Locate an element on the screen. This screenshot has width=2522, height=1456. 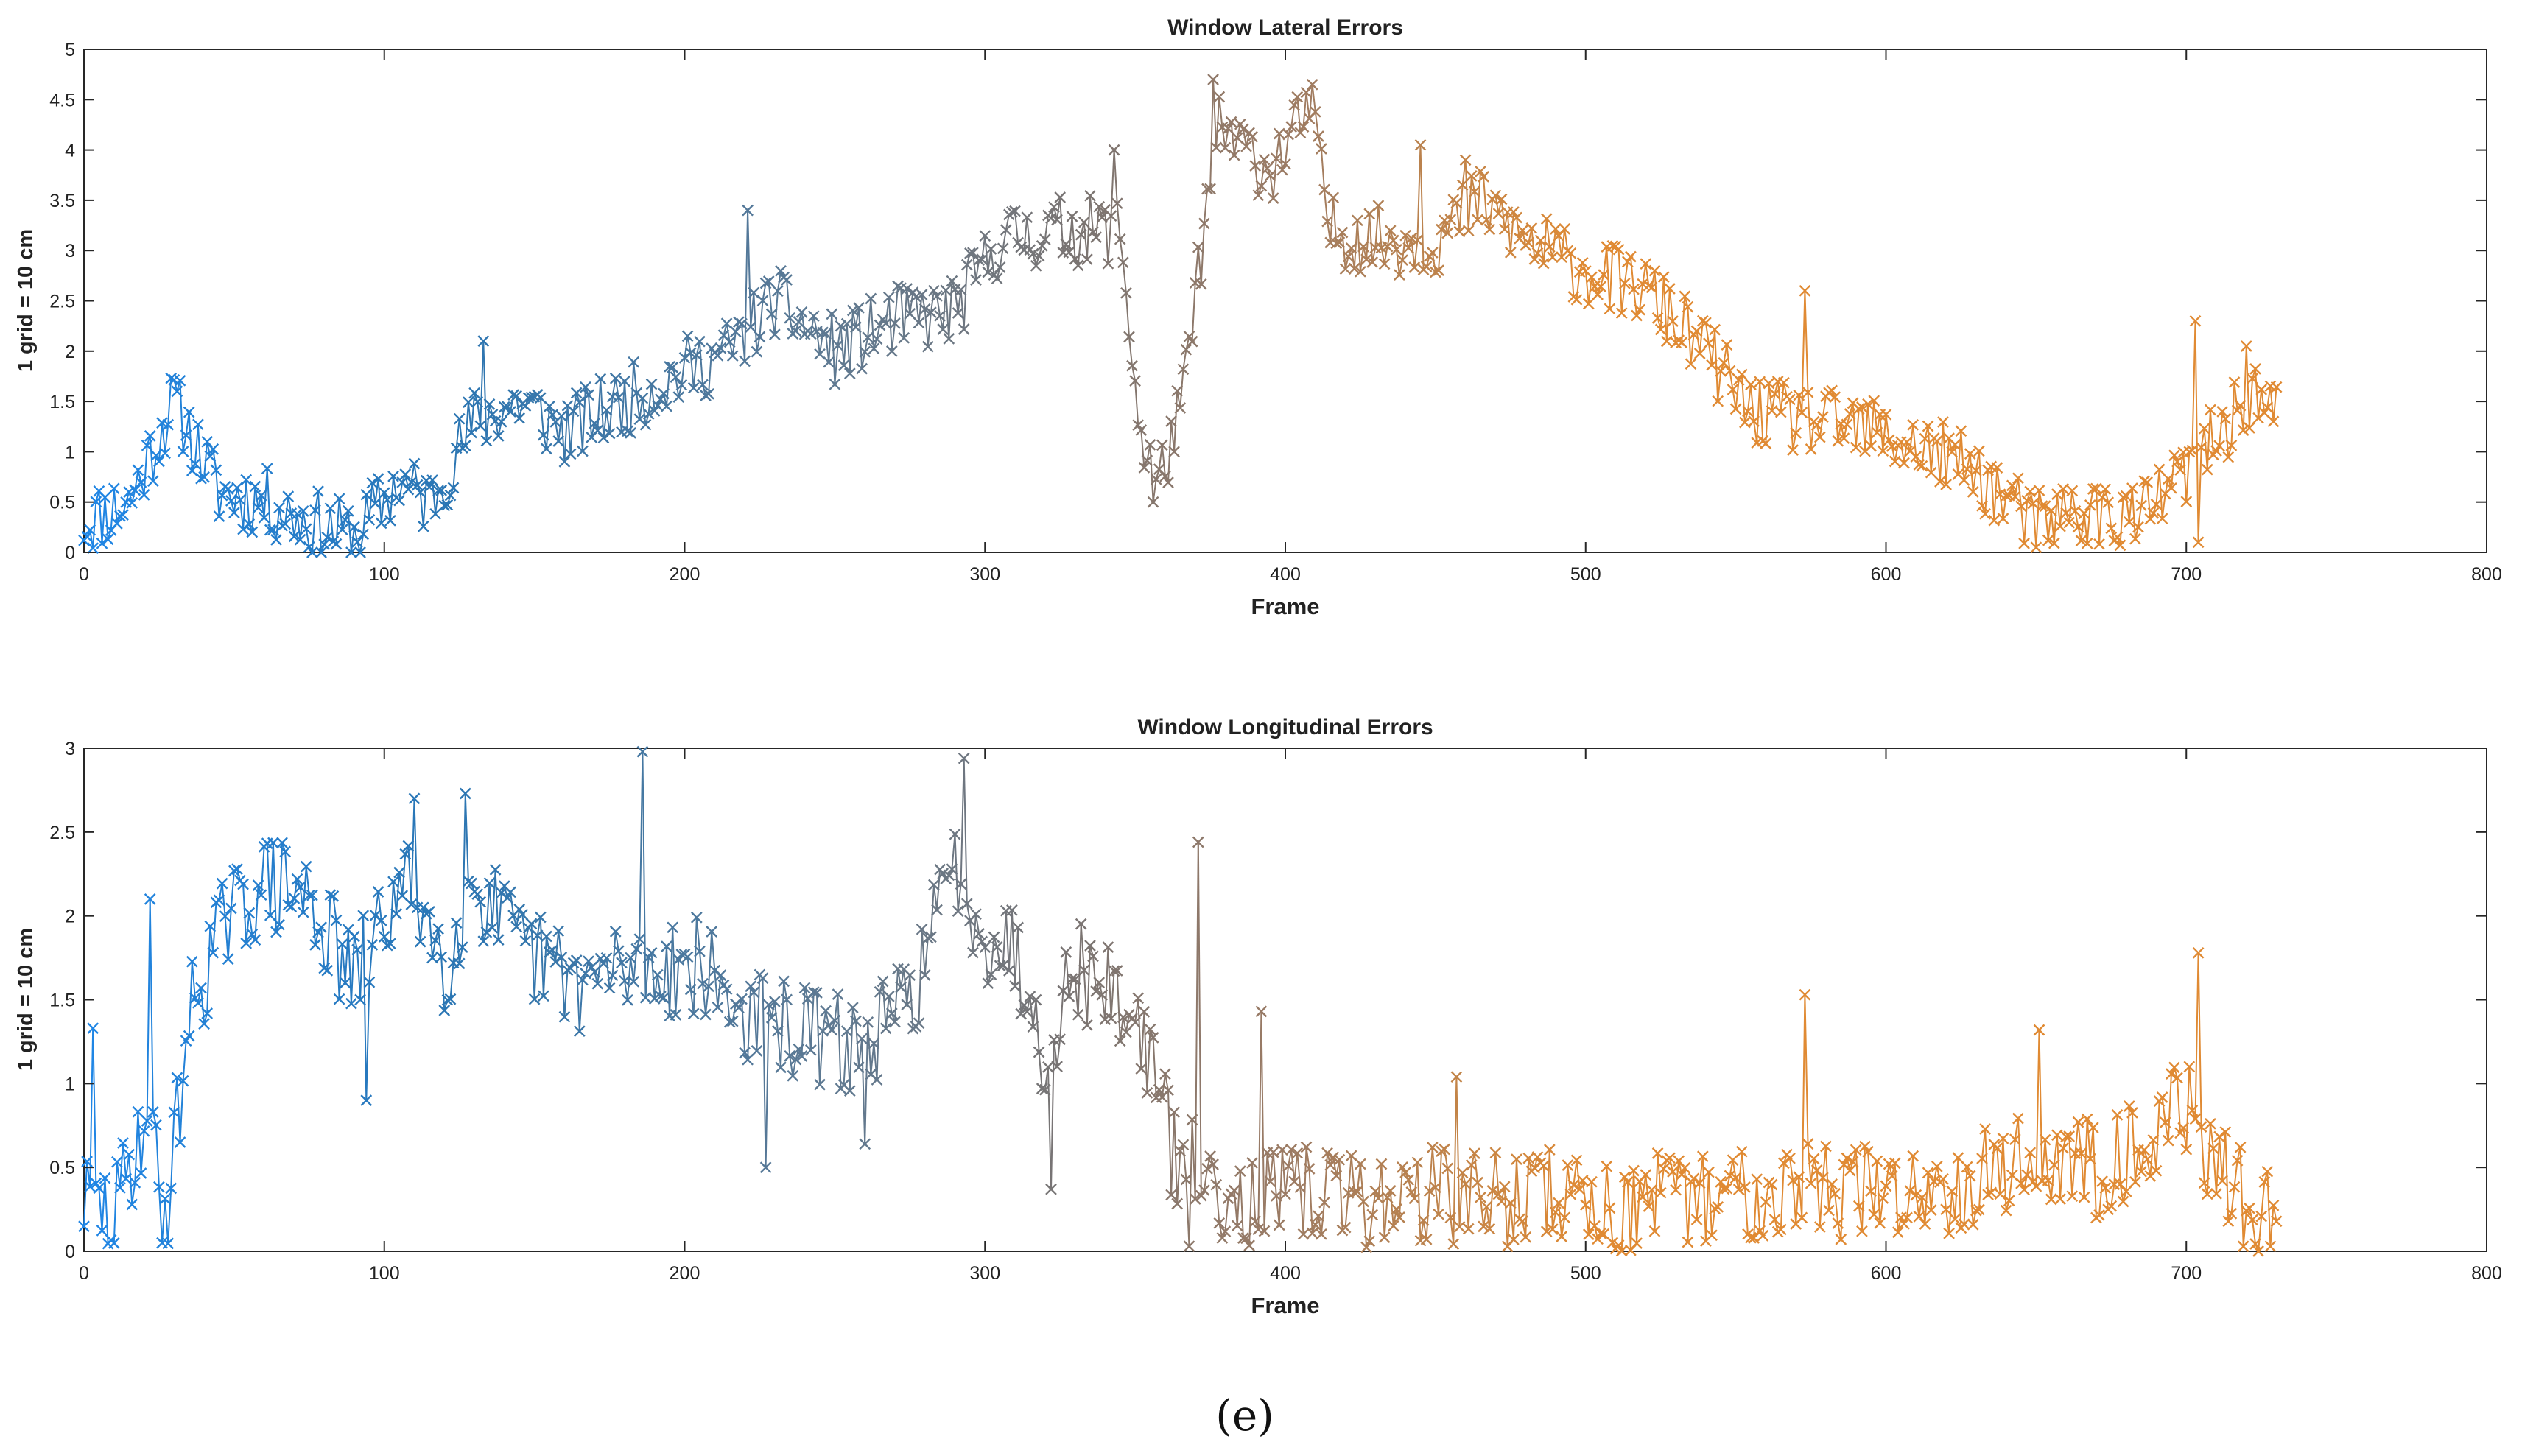
x-tick-label: 0 is located at coordinates (84, 574).